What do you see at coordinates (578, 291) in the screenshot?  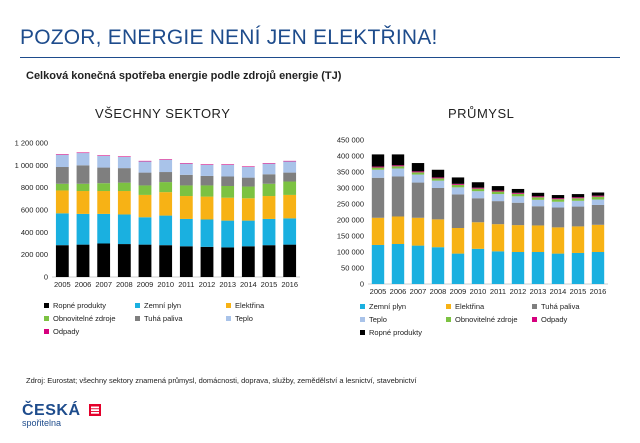 I see `right-x-tick-label: 2015` at bounding box center [578, 291].